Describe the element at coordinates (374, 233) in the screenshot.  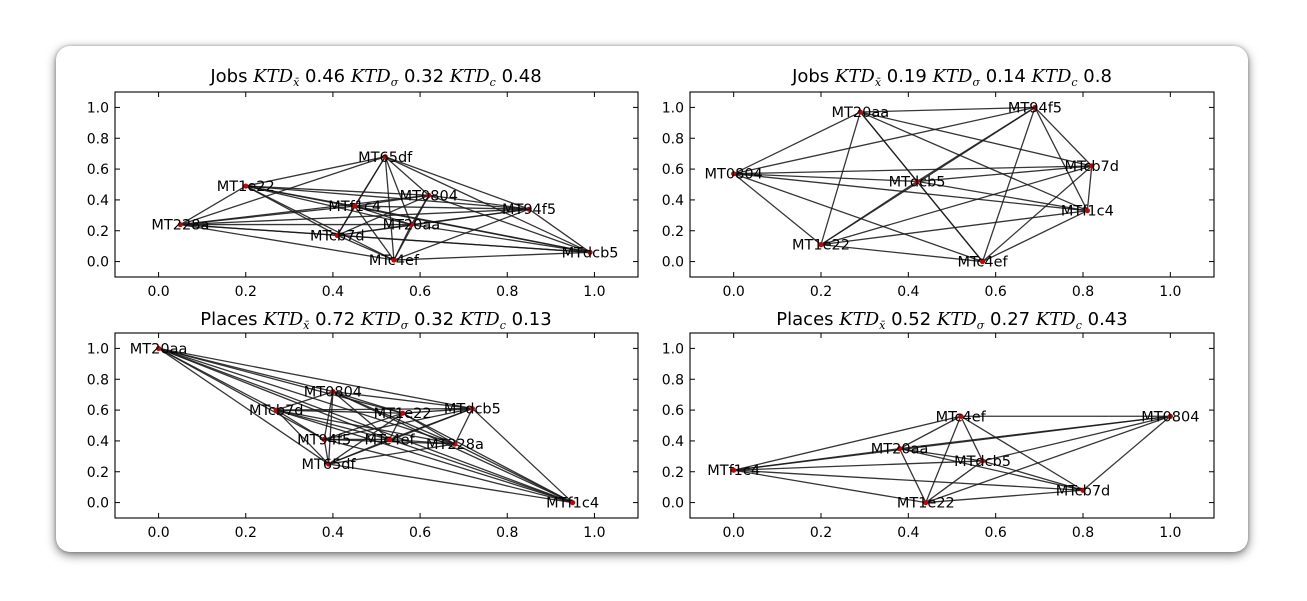
I see `edge-MTf1c4-MTc4ef` at that location.